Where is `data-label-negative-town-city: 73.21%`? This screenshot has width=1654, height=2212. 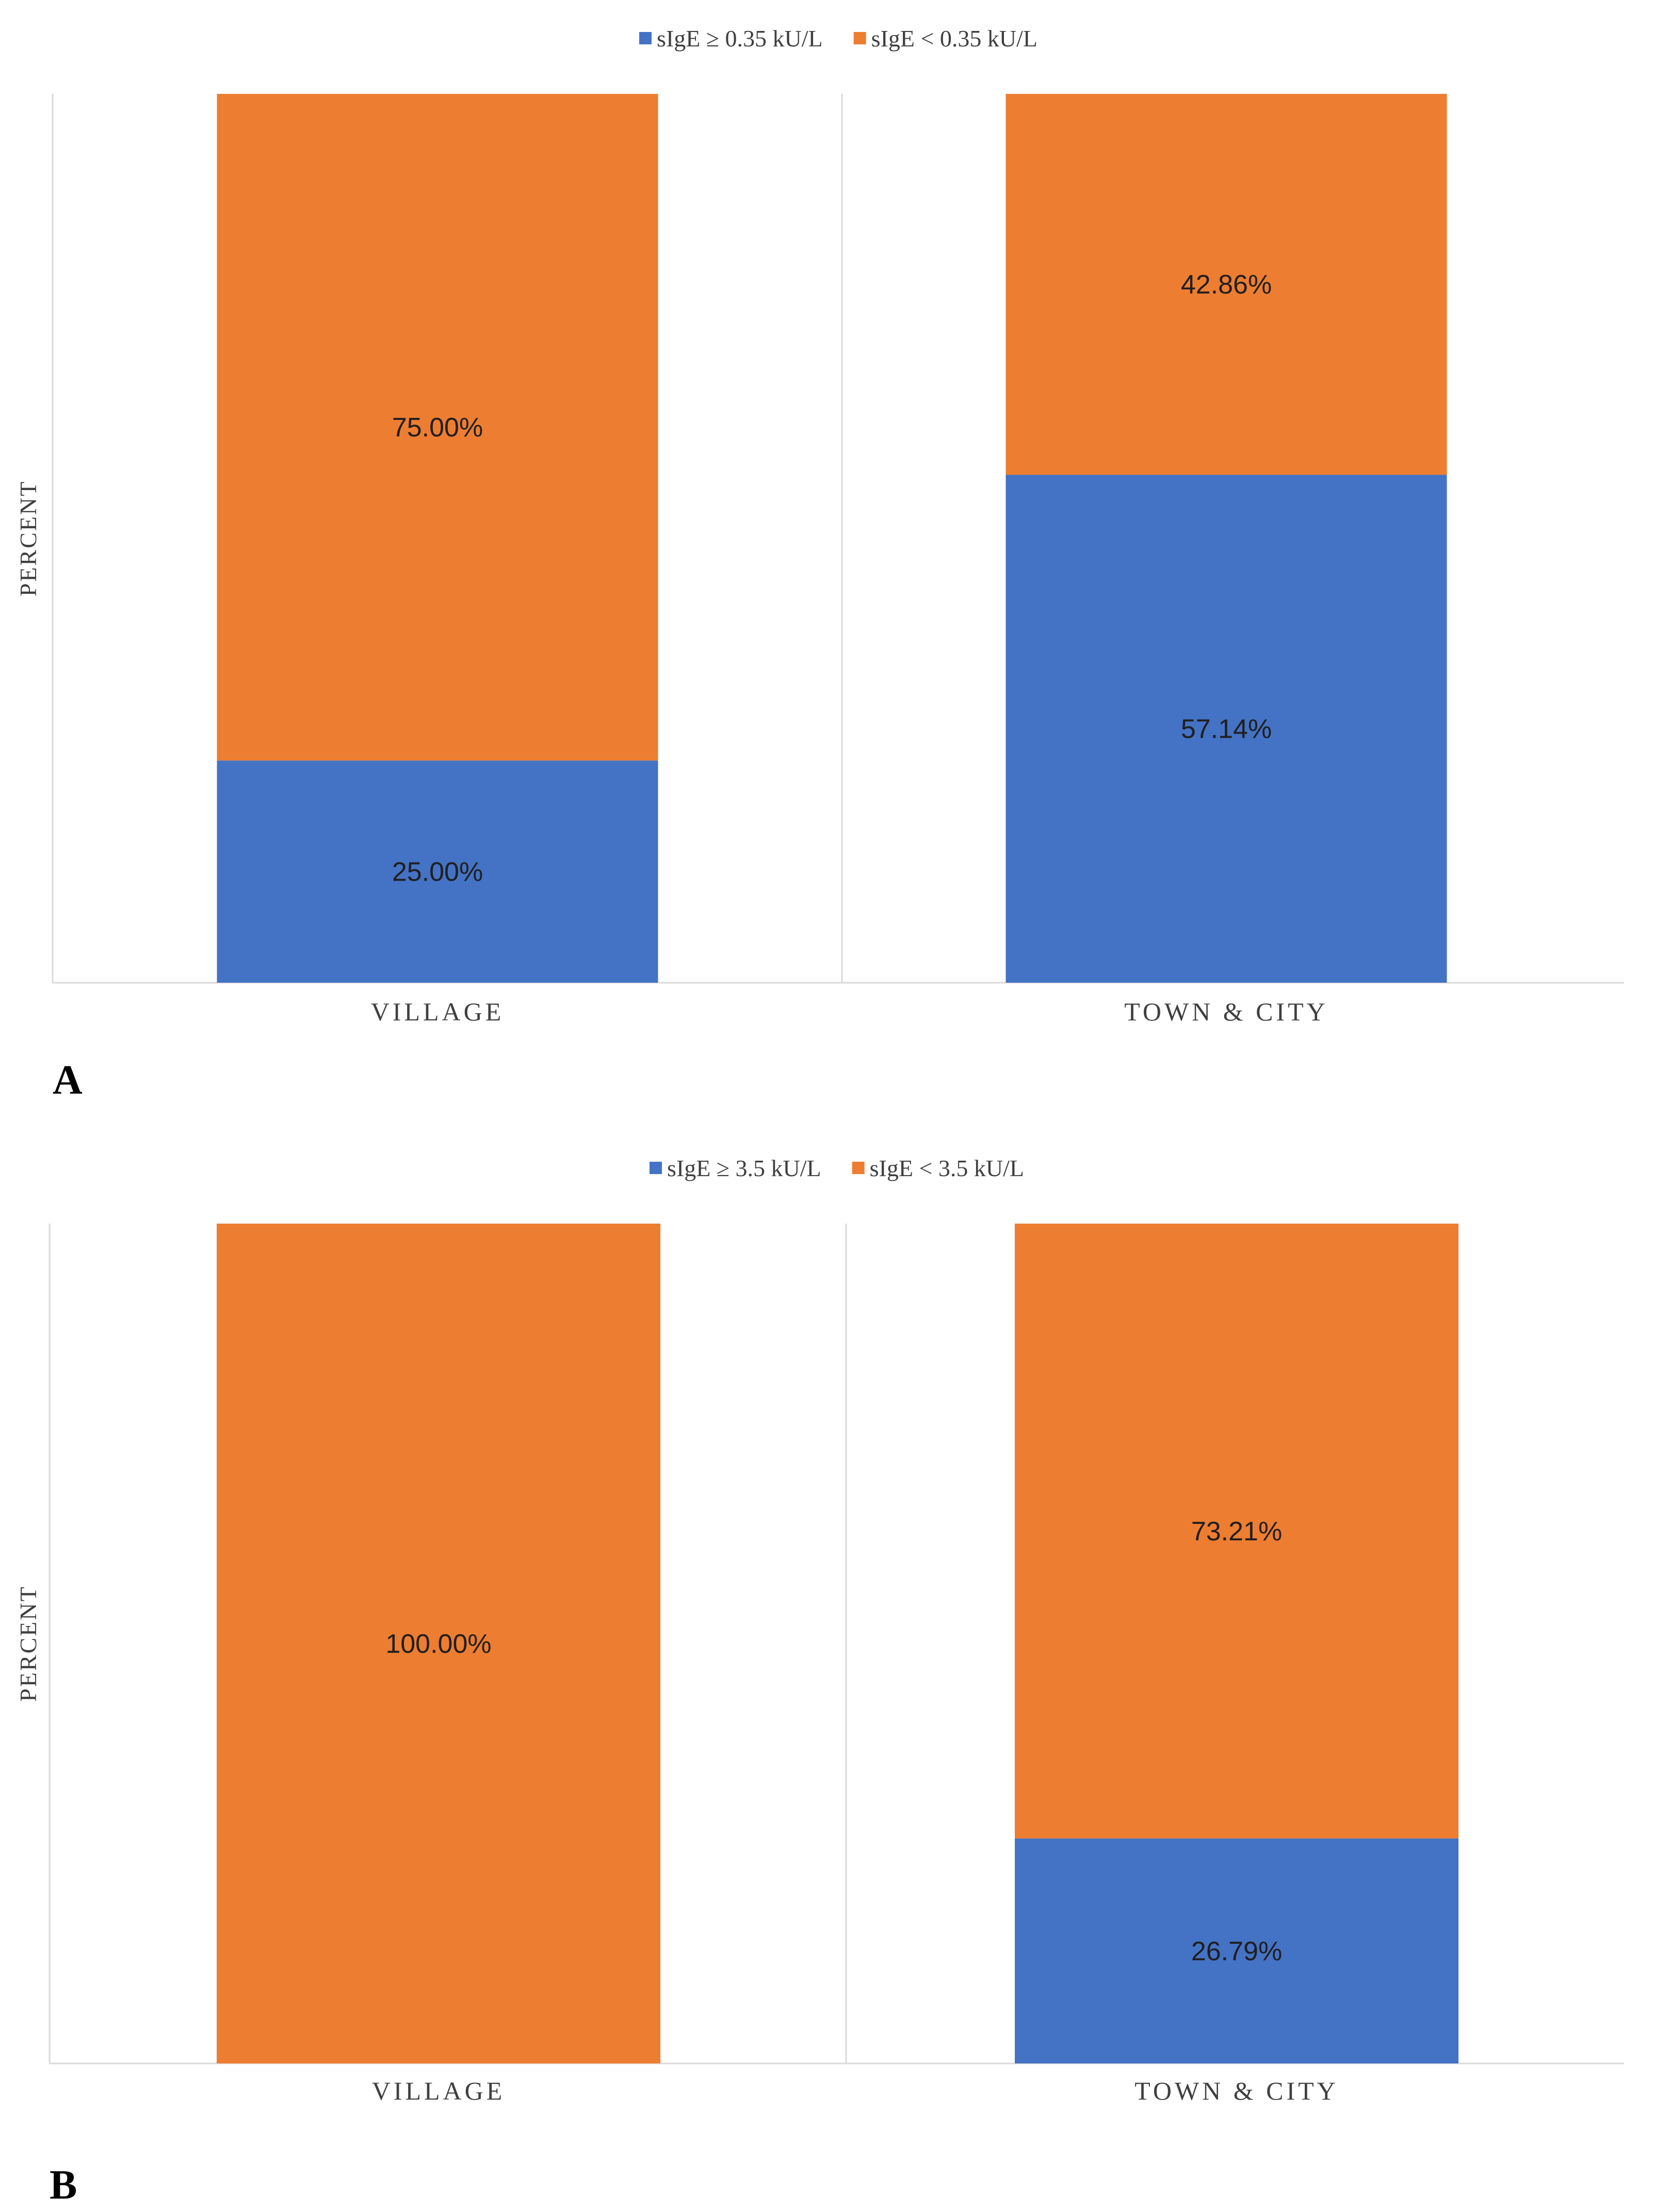
data-label-negative-town-city: 73.21% is located at coordinates (1236, 1532).